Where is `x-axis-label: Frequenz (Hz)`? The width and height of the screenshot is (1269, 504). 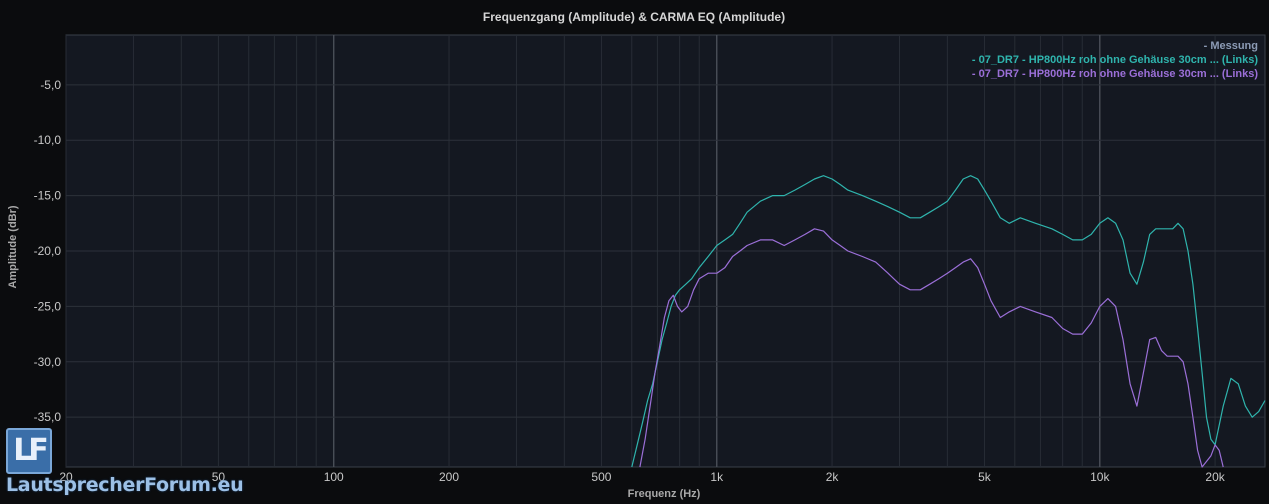
x-axis-label: Frequenz (Hz) is located at coordinates (664, 494).